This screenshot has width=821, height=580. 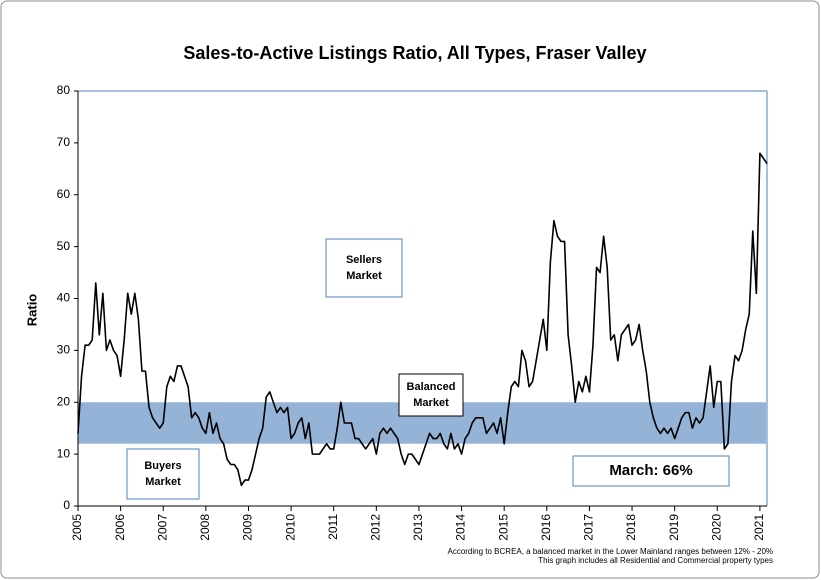 What do you see at coordinates (120, 527) in the screenshot?
I see `x-tick-label: 2006` at bounding box center [120, 527].